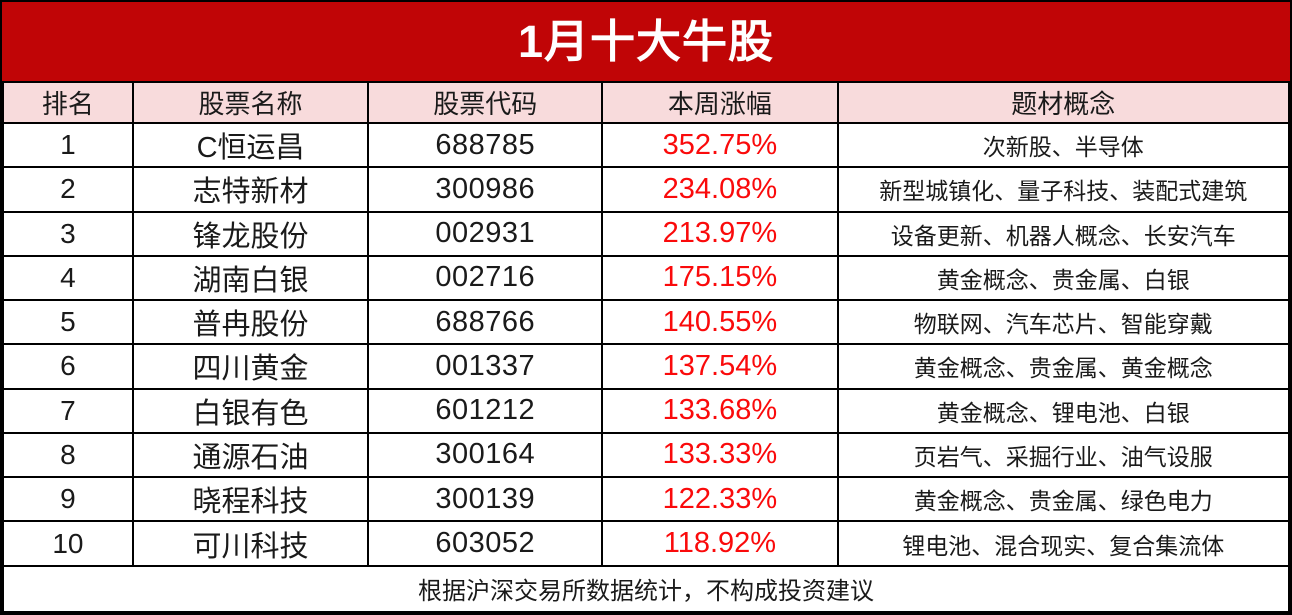  Describe the element at coordinates (1063, 499) in the screenshot. I see `concept-cell: 黄金概念、贵金属、绿色电力` at that location.